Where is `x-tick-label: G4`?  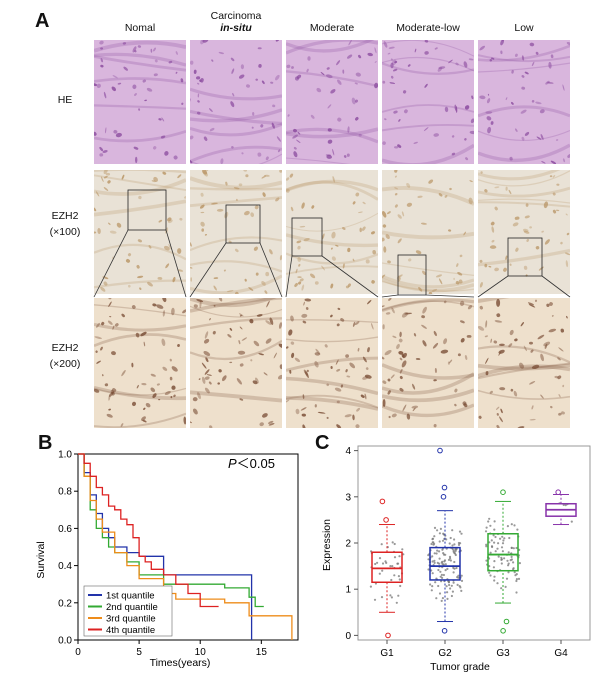
x-tick-label: G4 is located at coordinates (561, 653).